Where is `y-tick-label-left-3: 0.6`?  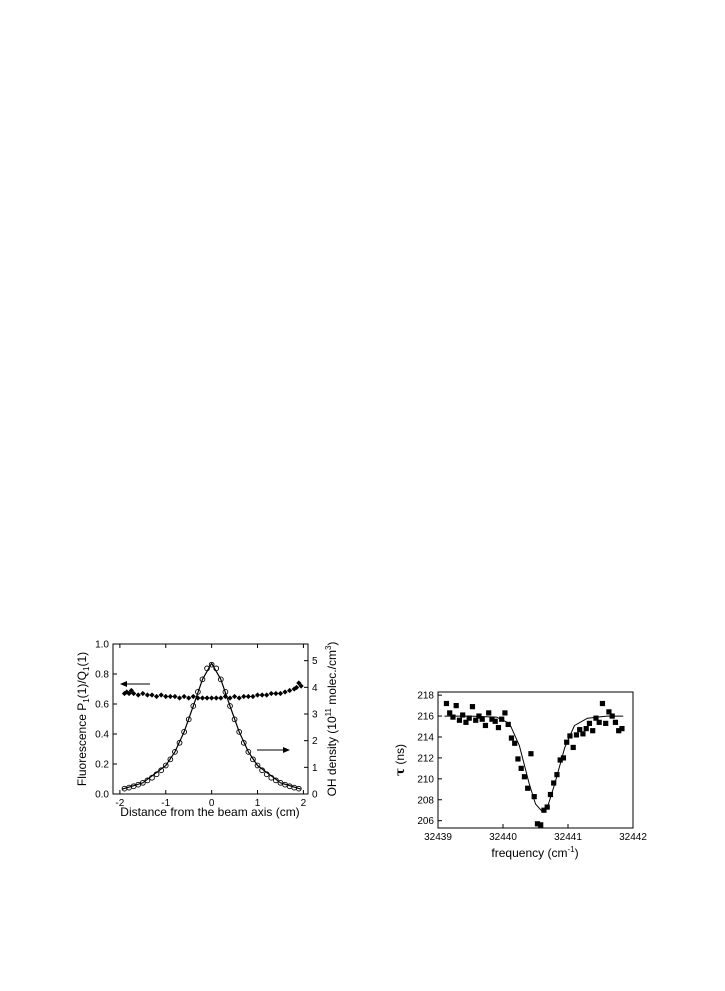 y-tick-label-left-3: 0.6 is located at coordinates (102, 705).